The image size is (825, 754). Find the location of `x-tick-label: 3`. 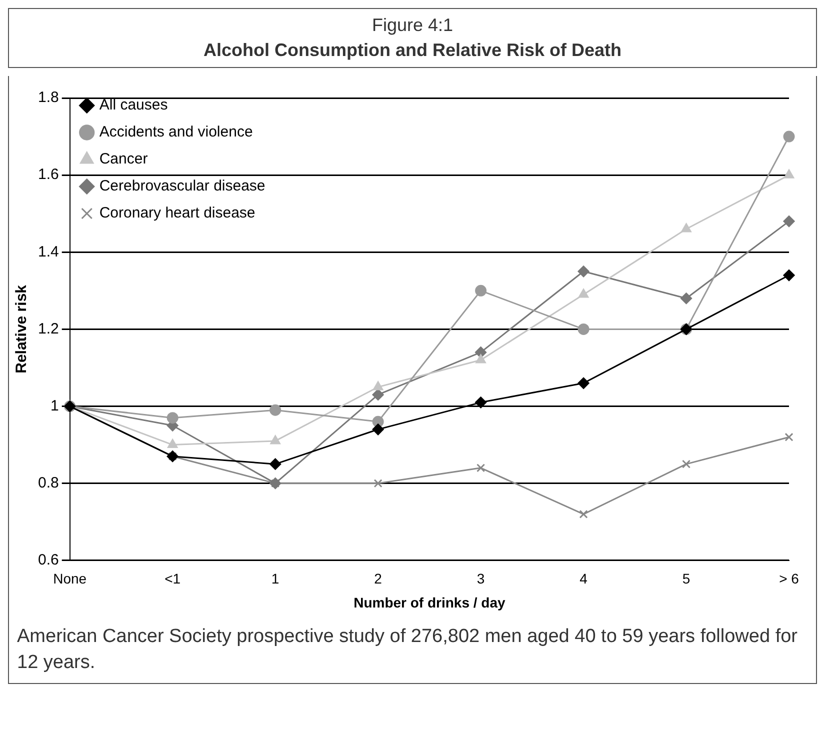

x-tick-label: 3 is located at coordinates (480, 578).